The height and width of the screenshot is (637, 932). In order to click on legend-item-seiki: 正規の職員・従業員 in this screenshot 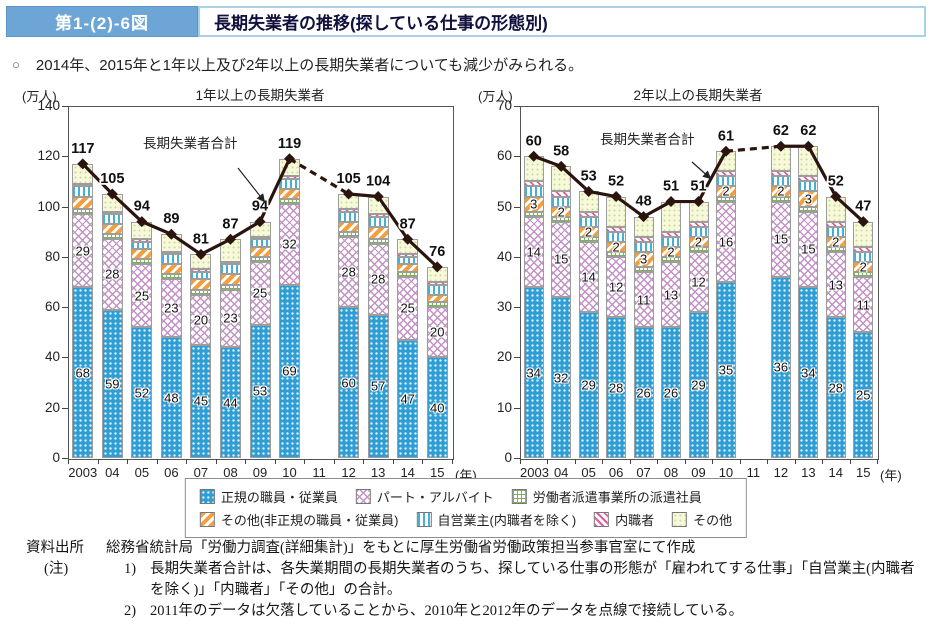, I will do `click(268, 496)`.